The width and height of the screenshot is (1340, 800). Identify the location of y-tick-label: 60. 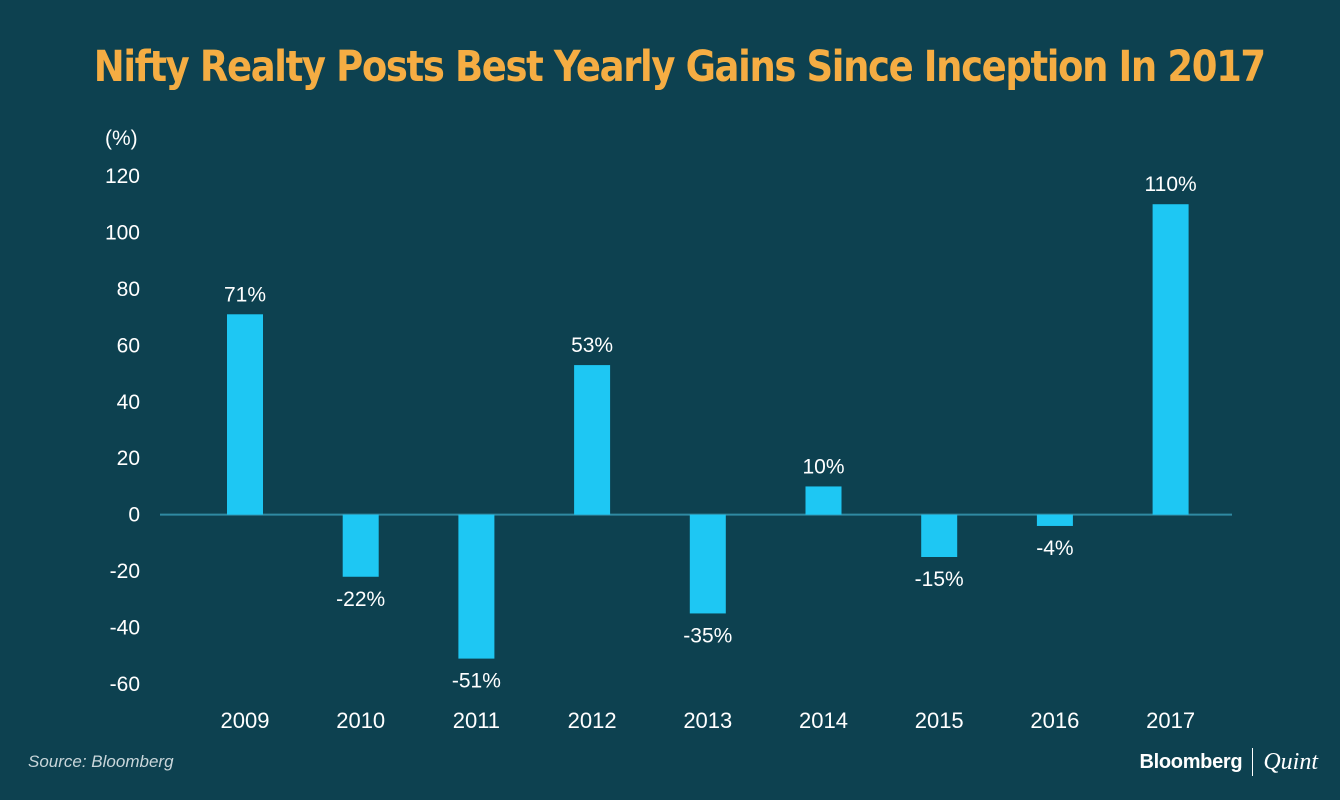
(128, 345).